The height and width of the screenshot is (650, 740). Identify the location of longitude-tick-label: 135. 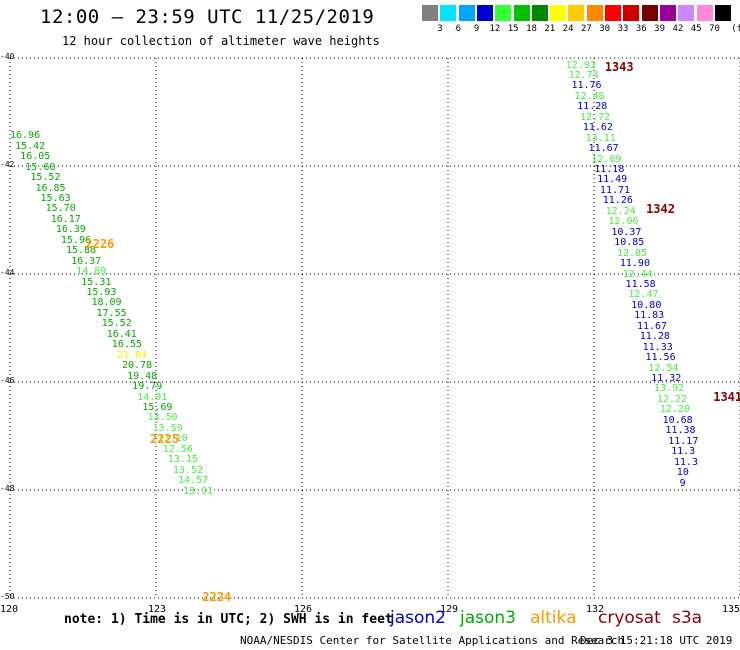
(731, 609).